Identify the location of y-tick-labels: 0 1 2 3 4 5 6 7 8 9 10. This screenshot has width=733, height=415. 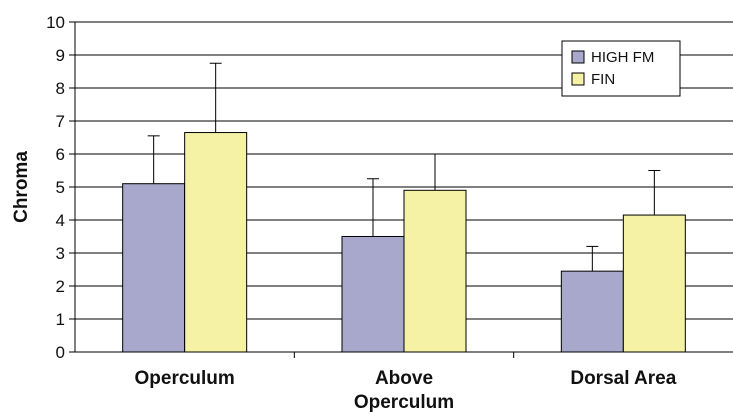
(55, 187).